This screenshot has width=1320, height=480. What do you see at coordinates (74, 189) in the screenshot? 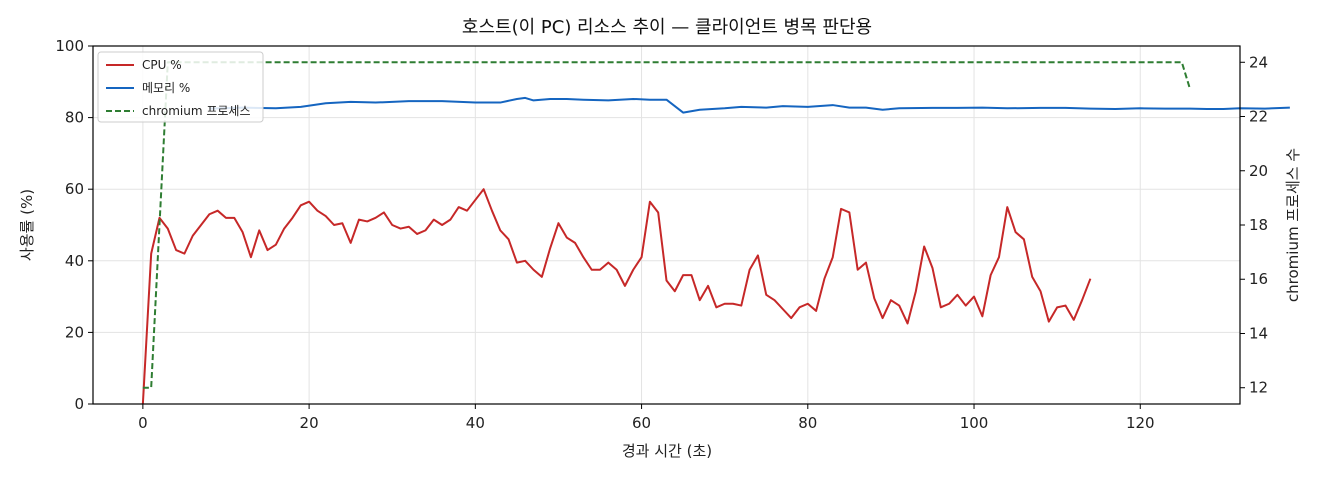
I see `y-tick-label: 60` at bounding box center [74, 189].